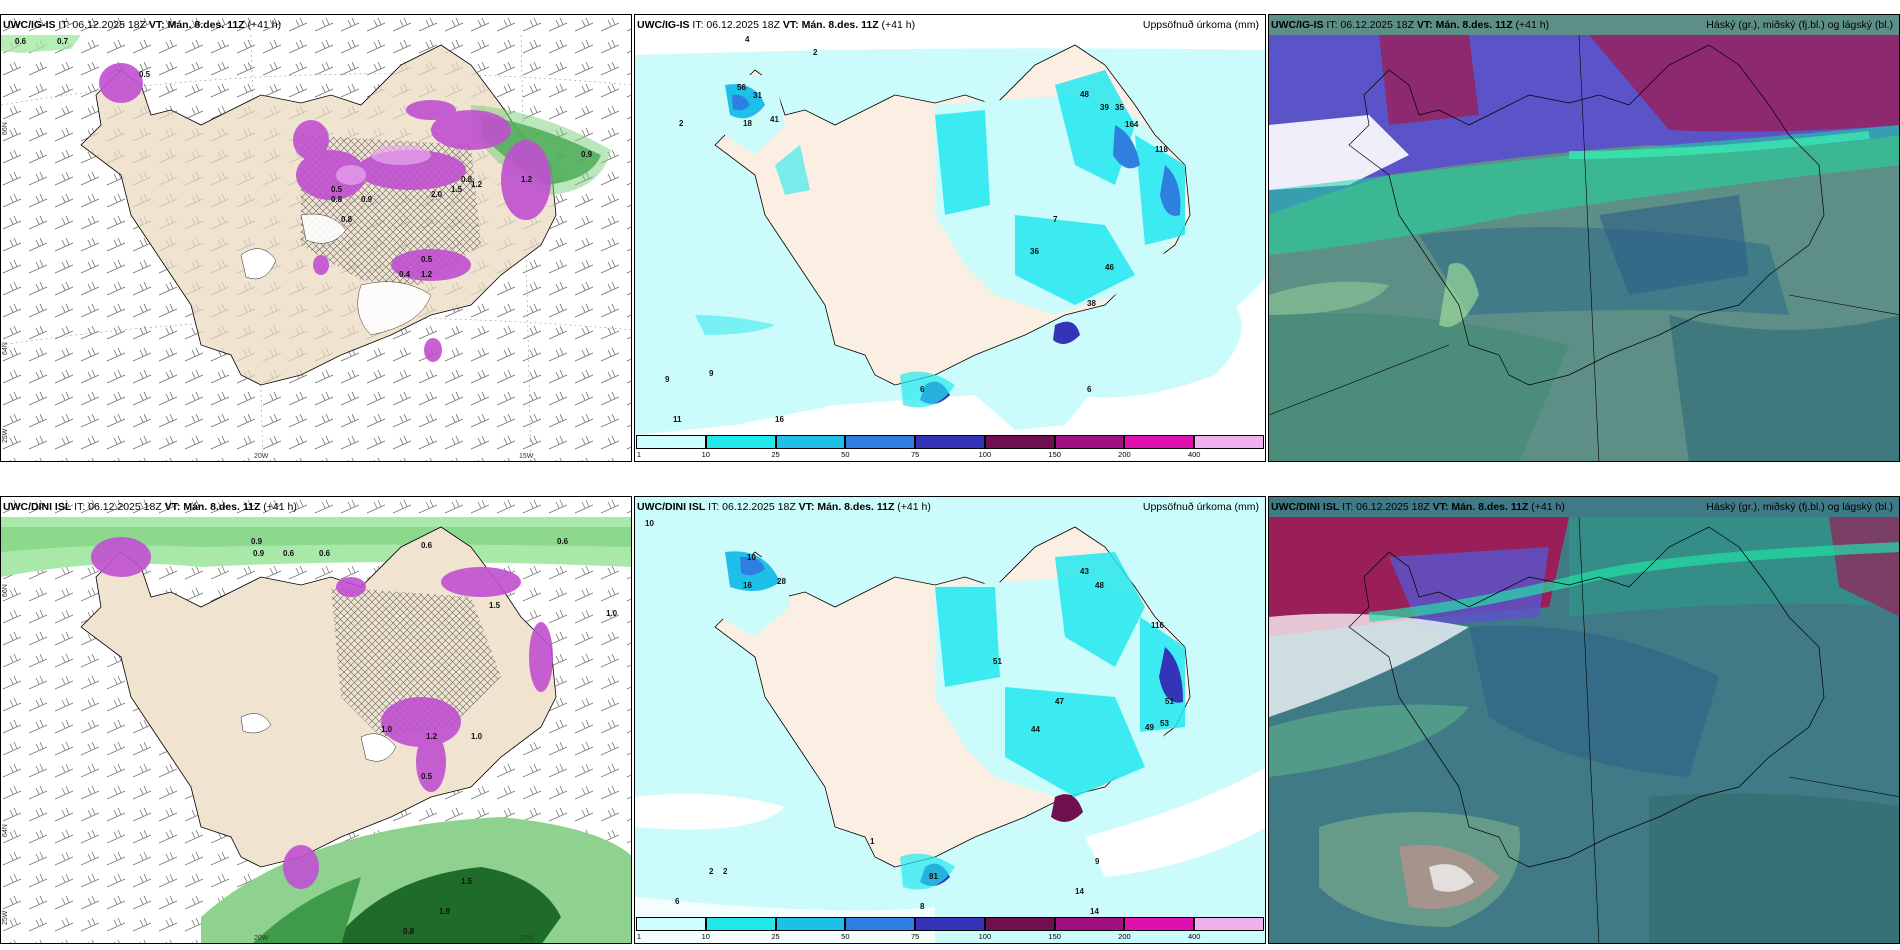 Image resolution: width=1900 pixels, height=950 pixels. I want to click on lat-label-66: 66N, so click(5, 590).